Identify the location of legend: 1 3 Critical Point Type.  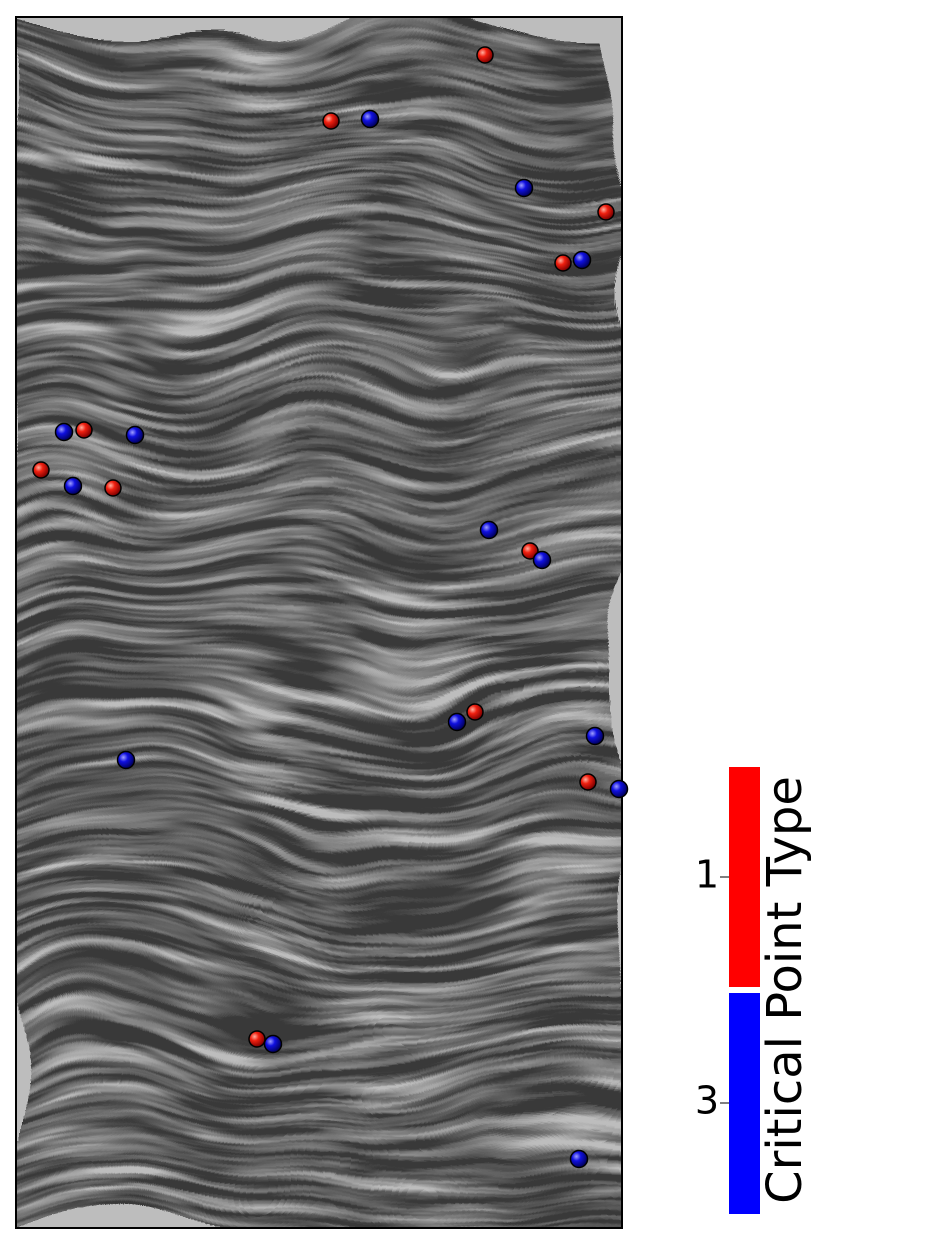
(754, 990).